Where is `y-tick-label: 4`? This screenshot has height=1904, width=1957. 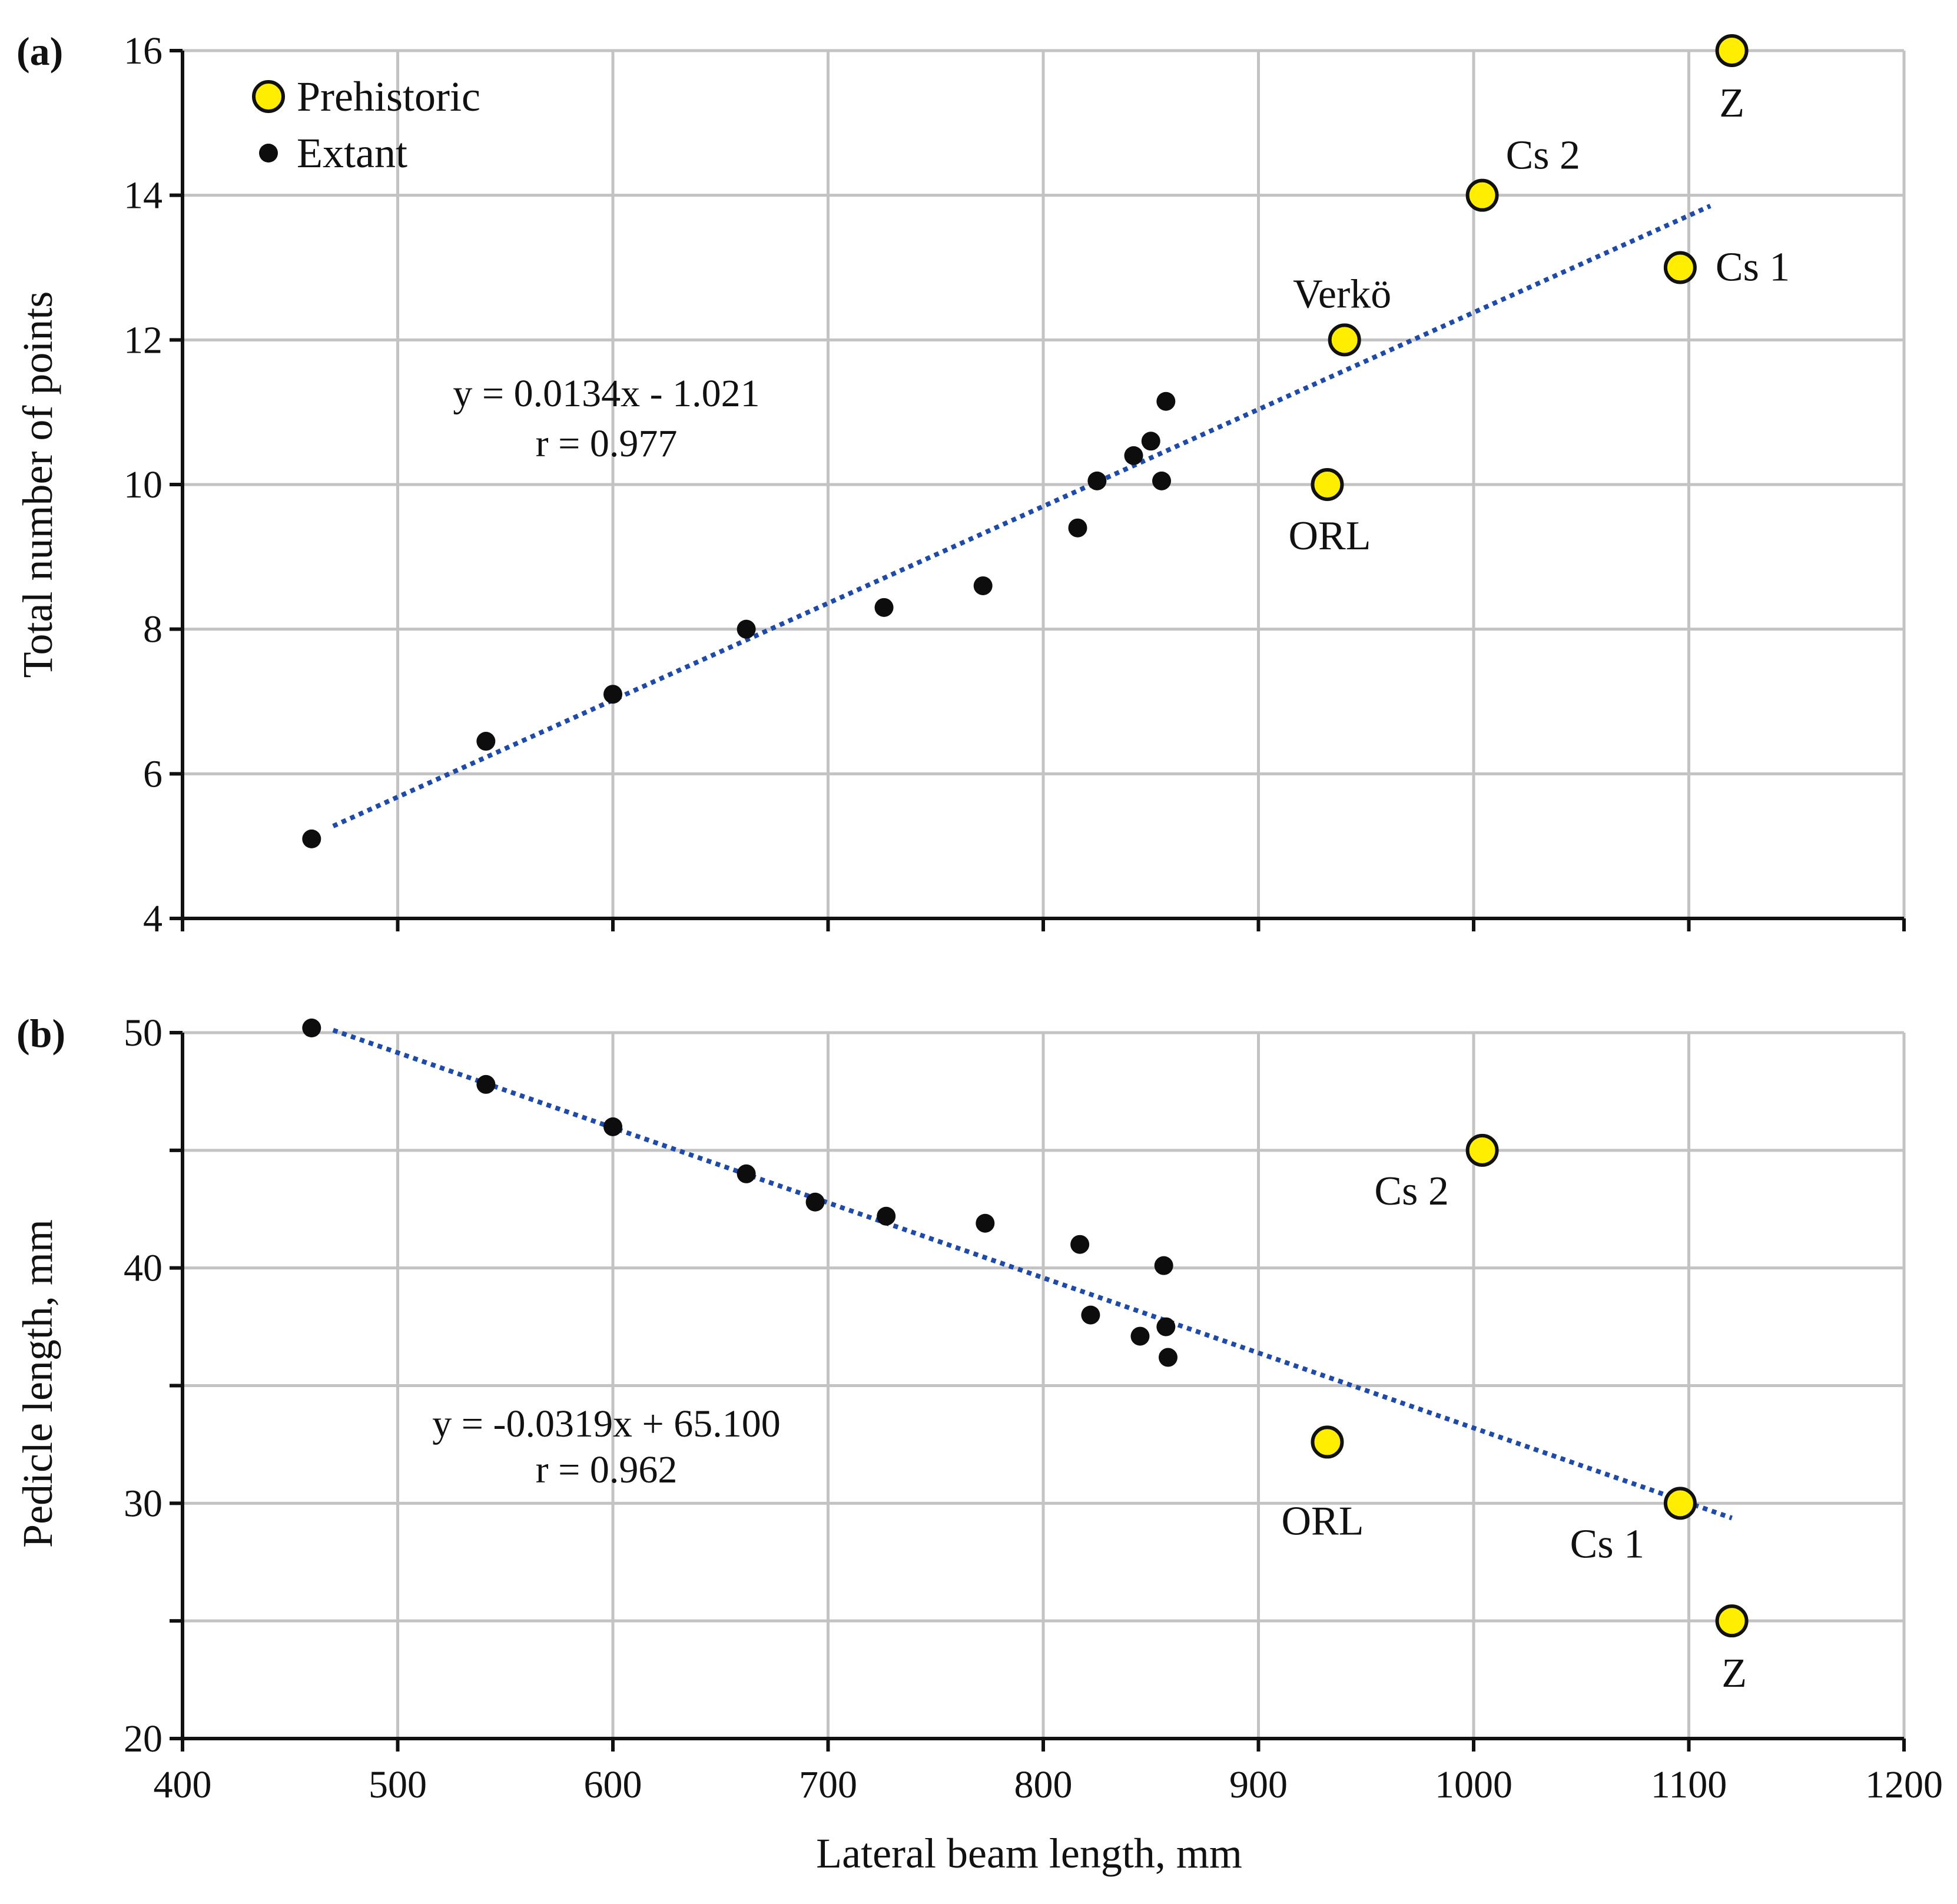
y-tick-label: 4 is located at coordinates (153, 918).